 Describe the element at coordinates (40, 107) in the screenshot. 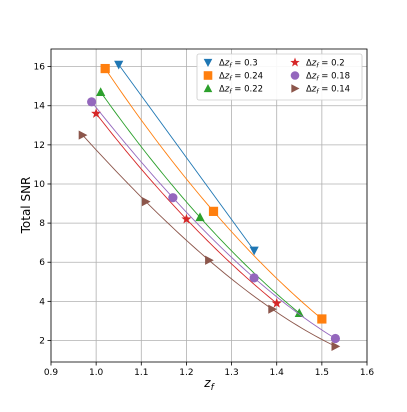

I see `y-tick-label: 14` at that location.